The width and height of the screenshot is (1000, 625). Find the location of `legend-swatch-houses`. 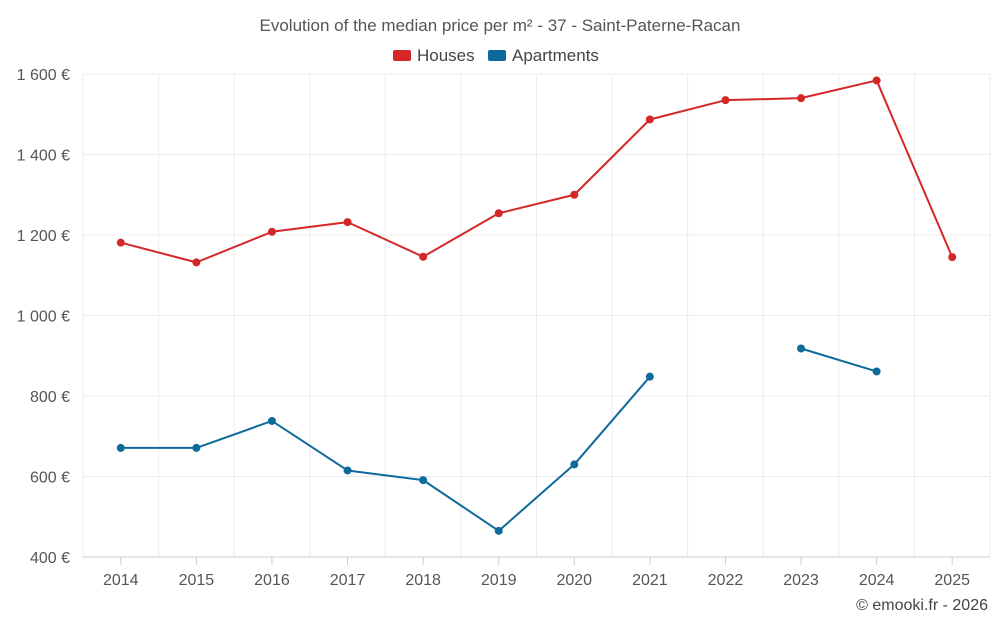

legend-swatch-houses is located at coordinates (402, 55).